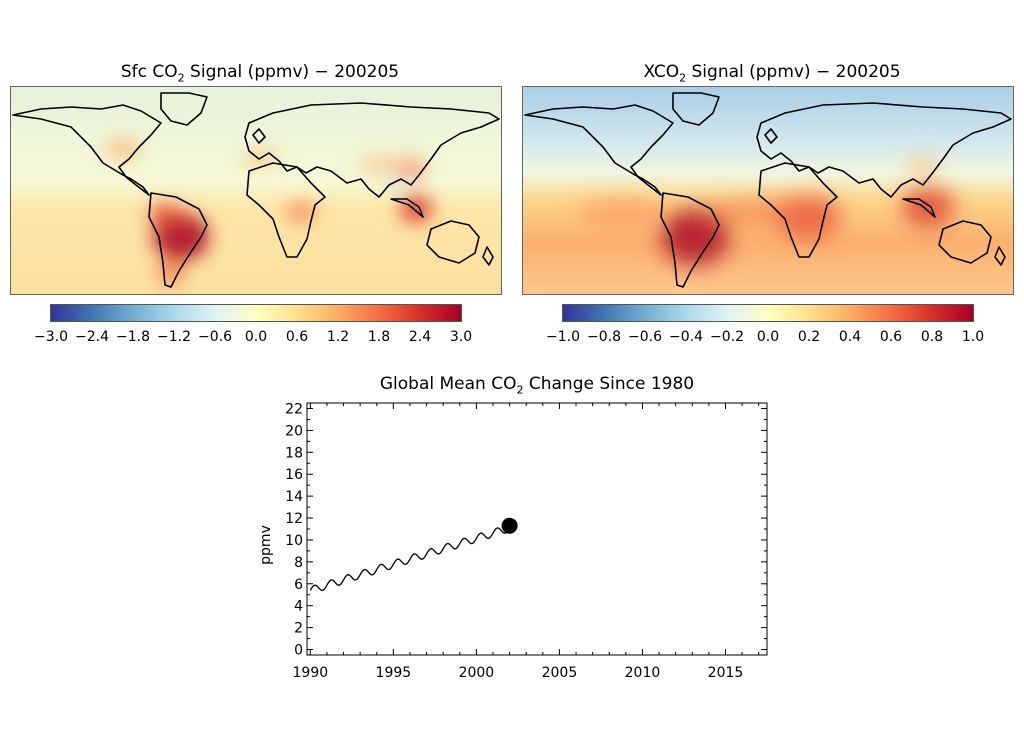 This screenshot has width=1024, height=731. What do you see at coordinates (298, 585) in the screenshot?
I see `y-tick-label: 6` at bounding box center [298, 585].